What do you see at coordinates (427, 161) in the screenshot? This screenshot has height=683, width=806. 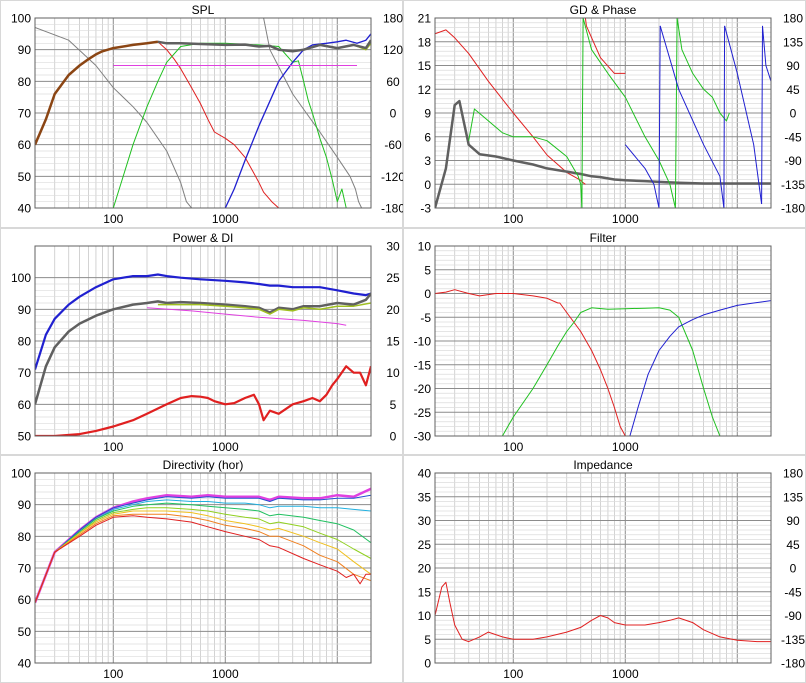 I see `y-tick-label-left: 3` at bounding box center [427, 161].